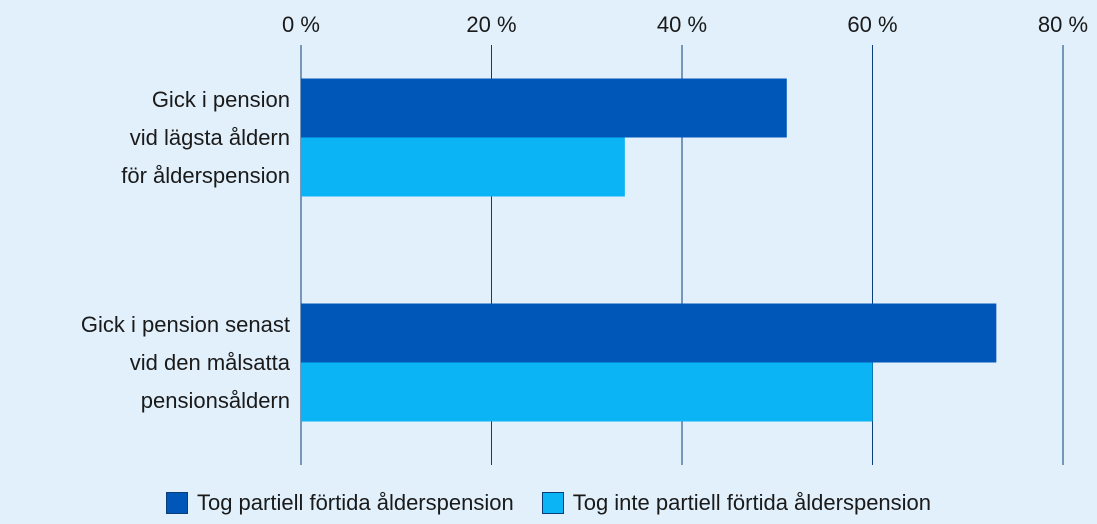 This screenshot has width=1097, height=524. Describe the element at coordinates (872, 24) in the screenshot. I see `x-tick-label: 60 %` at that location.